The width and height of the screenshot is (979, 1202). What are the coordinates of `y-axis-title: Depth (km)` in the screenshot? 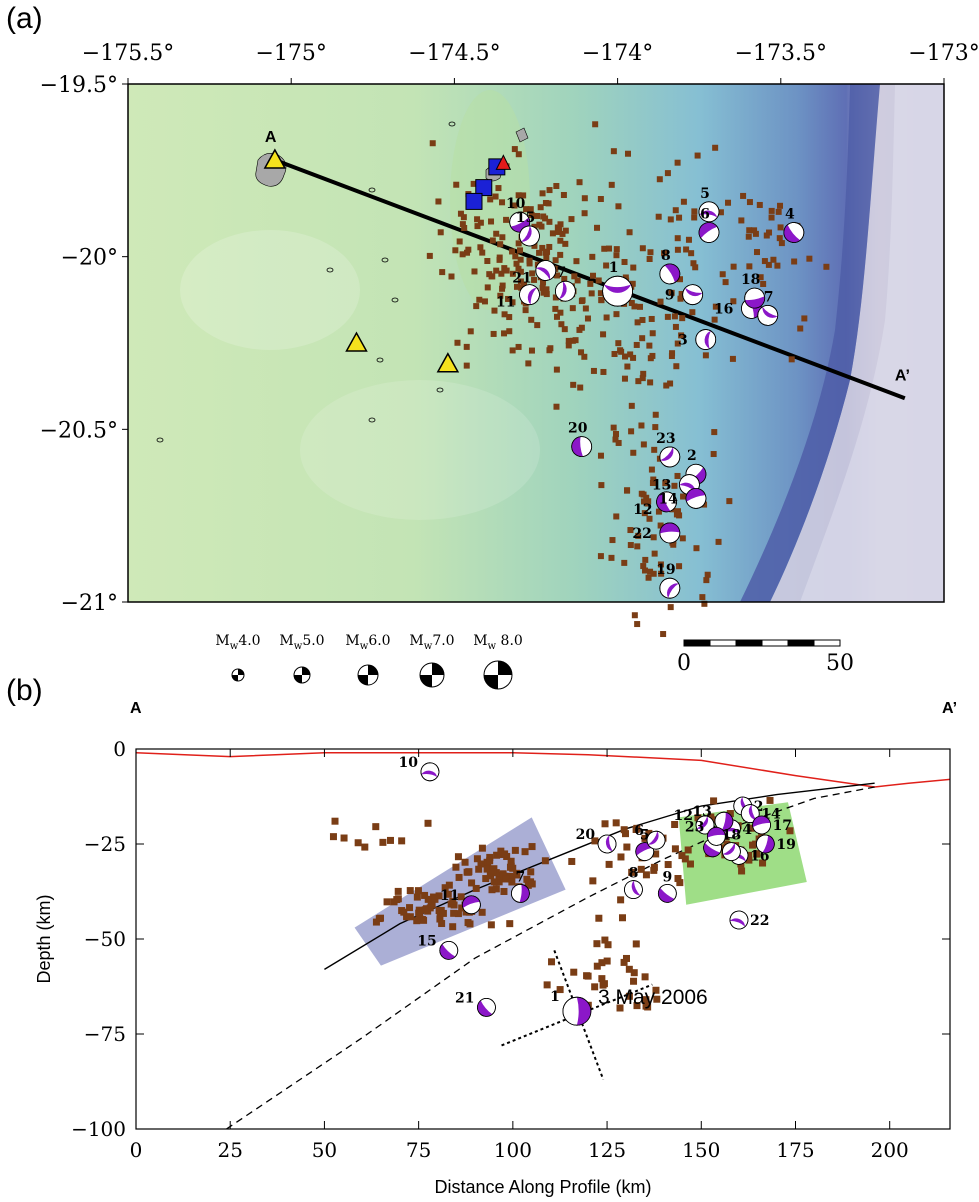 It's located at (44, 938).